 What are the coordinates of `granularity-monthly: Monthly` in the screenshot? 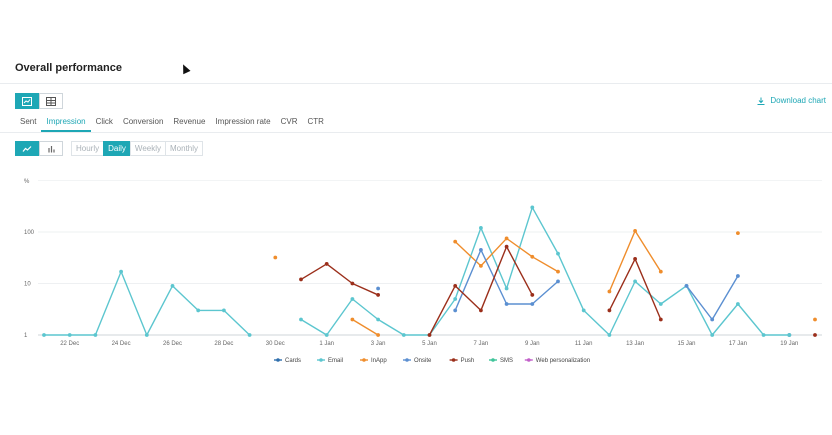 It's located at (184, 148).